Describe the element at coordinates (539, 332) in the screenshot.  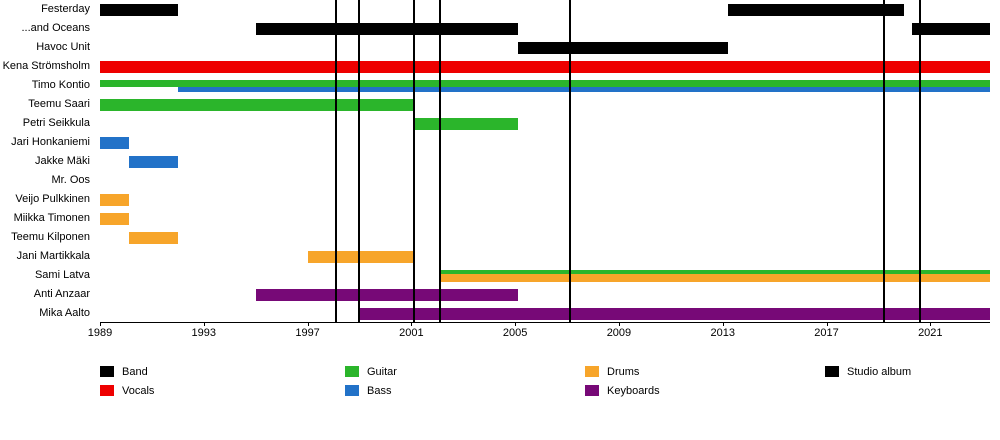
I see `x-axis: 1989 1993 1997 2001 2005 2009 2013 2017 2021` at that location.